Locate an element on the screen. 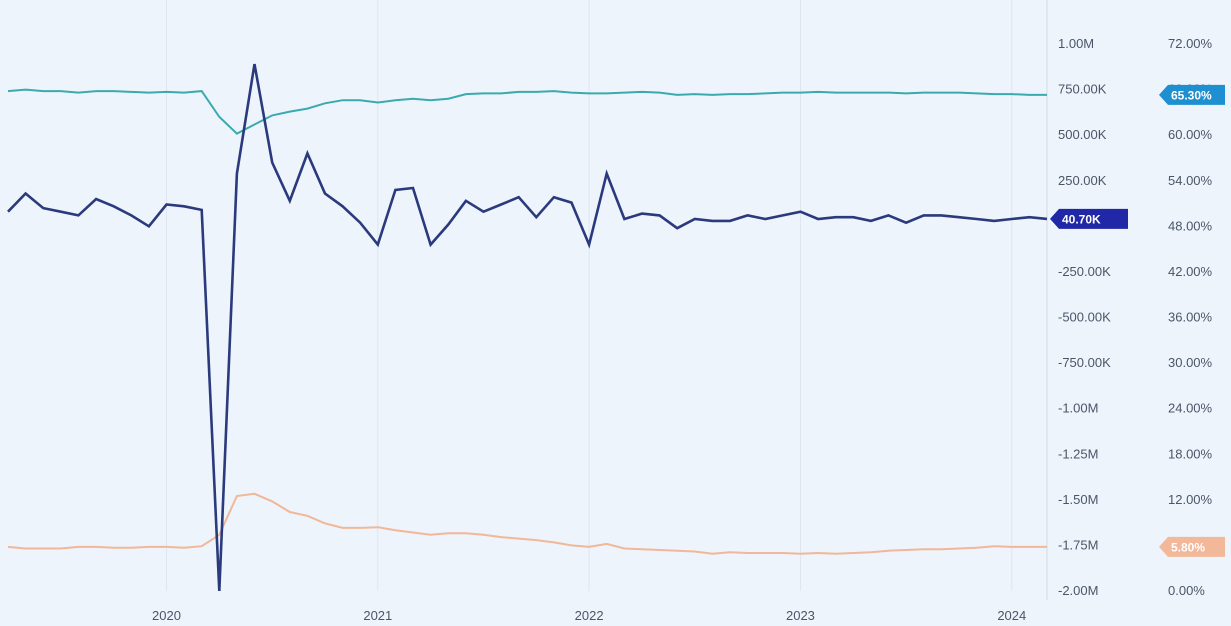 The width and height of the screenshot is (1231, 626). left-tick-label: 500.00K is located at coordinates (1082, 134).